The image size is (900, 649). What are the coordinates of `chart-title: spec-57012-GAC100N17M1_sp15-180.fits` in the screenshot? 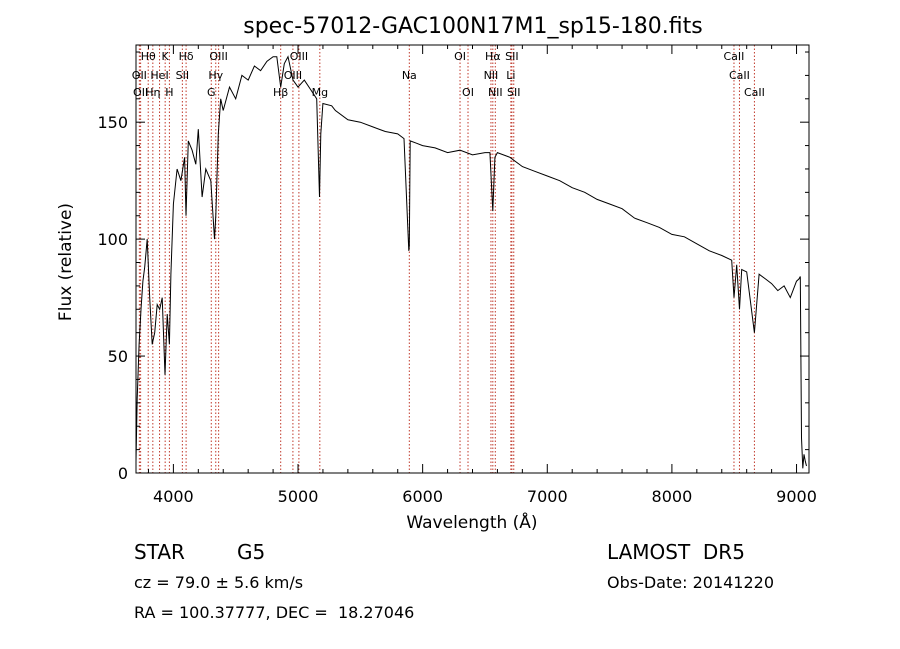 It's located at (473, 26).